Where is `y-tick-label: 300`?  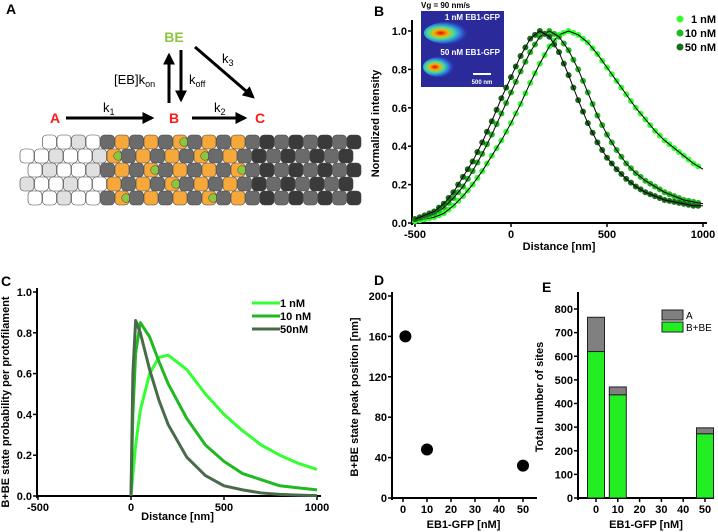 y-tick-label: 300 is located at coordinates (564, 428).